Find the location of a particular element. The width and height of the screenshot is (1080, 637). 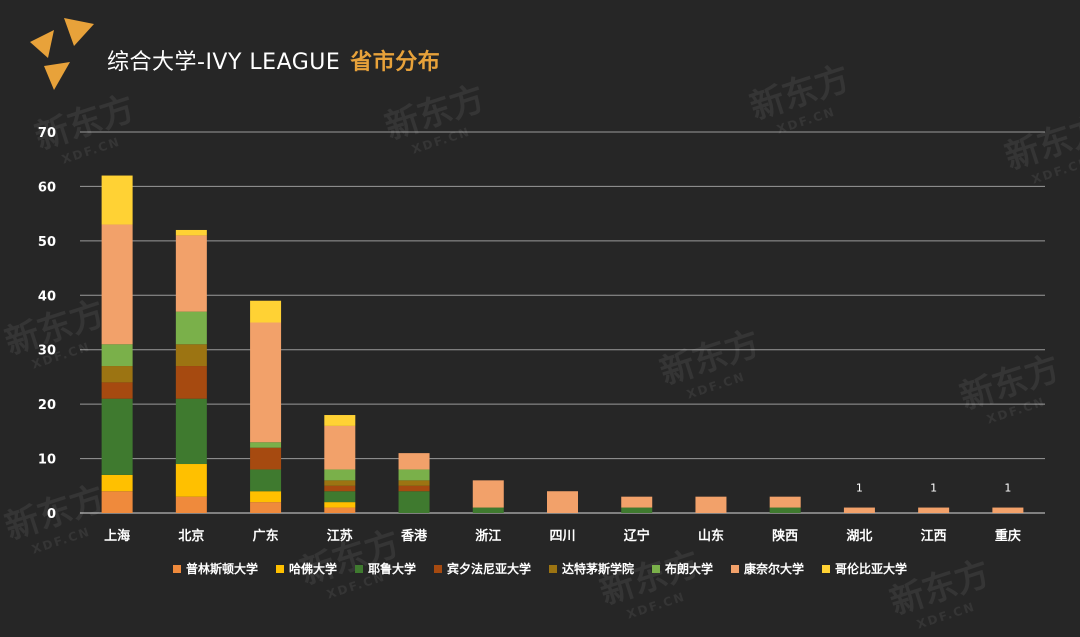

legend-item: 布朗大学 is located at coordinates (682, 568).